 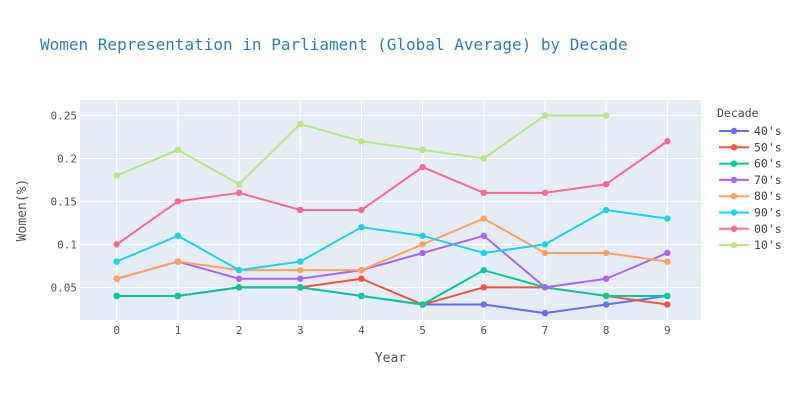 I want to click on x-tick-label: 9, so click(x=667, y=330).